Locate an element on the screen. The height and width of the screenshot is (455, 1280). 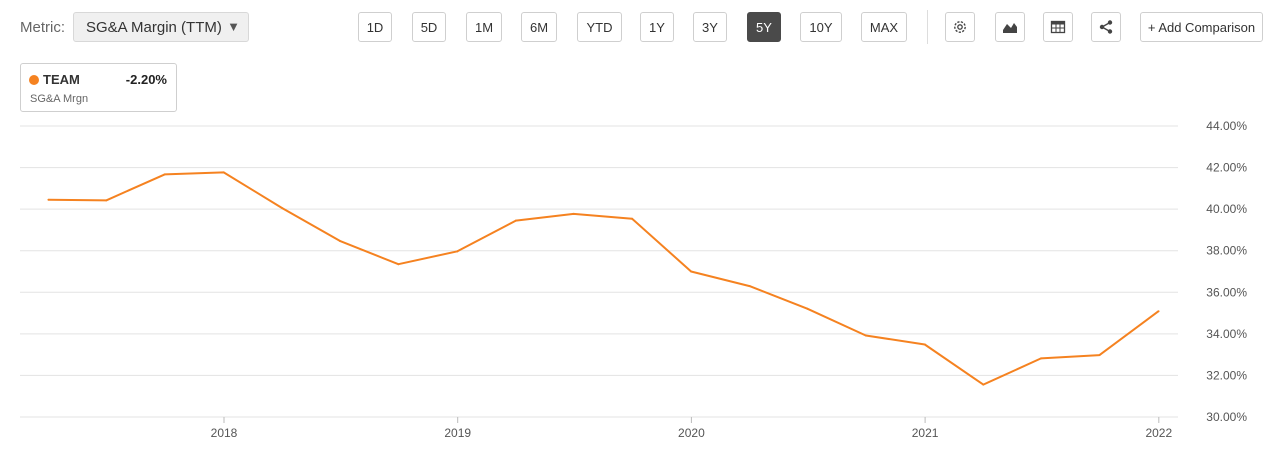
legend-ticker: TEAM is located at coordinates (61, 79).